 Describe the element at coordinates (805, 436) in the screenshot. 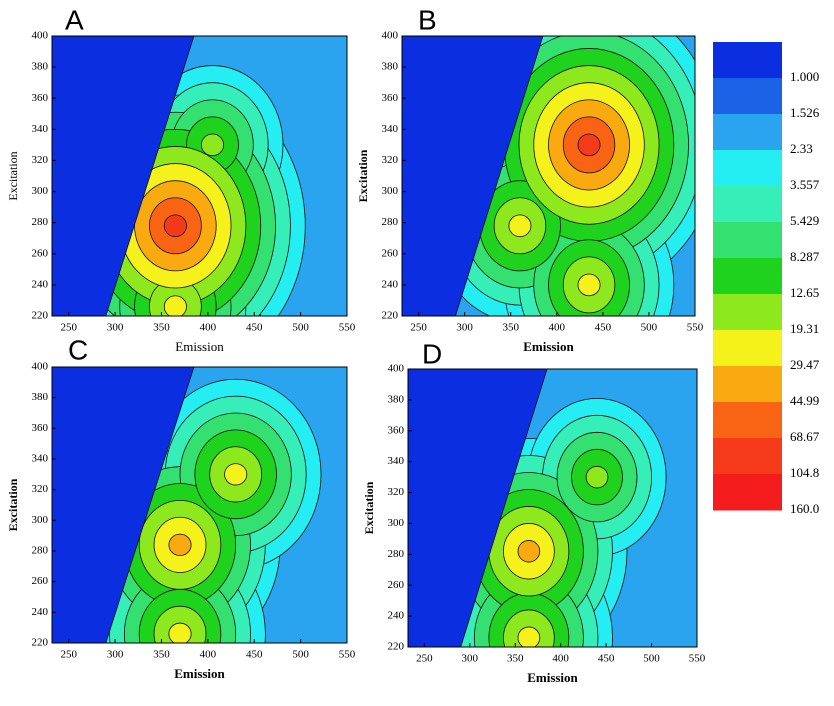

I see `colorbar-label: 68.67` at that location.